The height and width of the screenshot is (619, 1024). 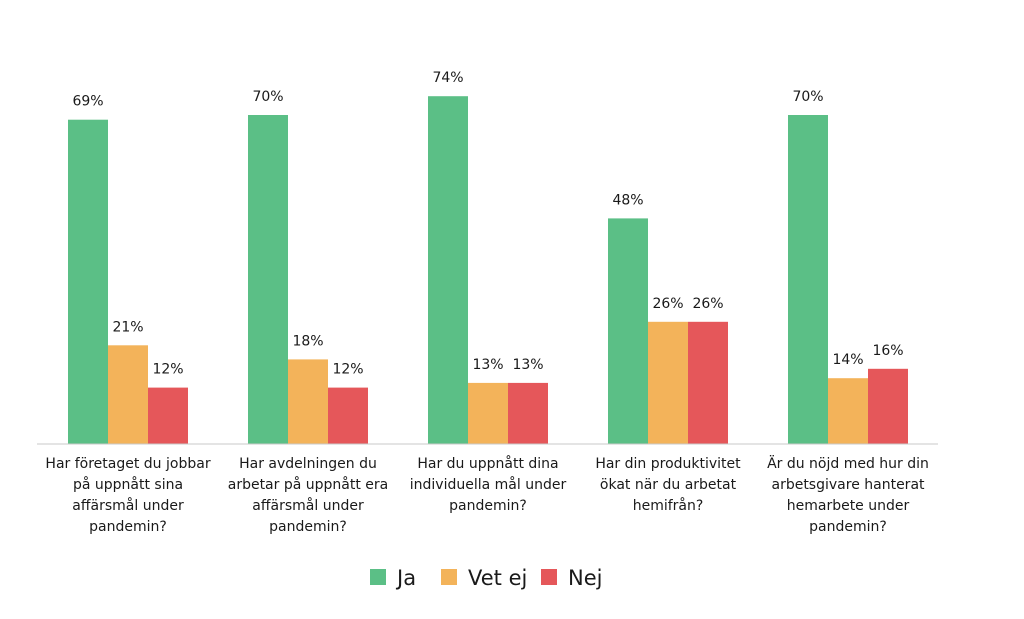 I want to click on category-label-line: Är du nöjd med hur din, so click(x=848, y=463).